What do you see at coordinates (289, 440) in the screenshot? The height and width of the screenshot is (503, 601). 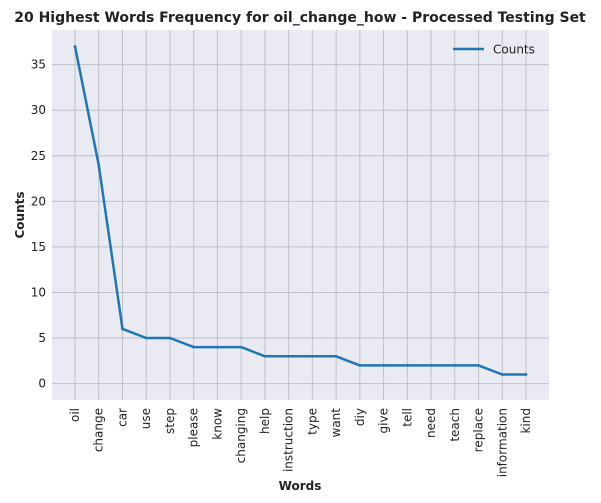 I see `x-tick-label: instruction` at bounding box center [289, 440].